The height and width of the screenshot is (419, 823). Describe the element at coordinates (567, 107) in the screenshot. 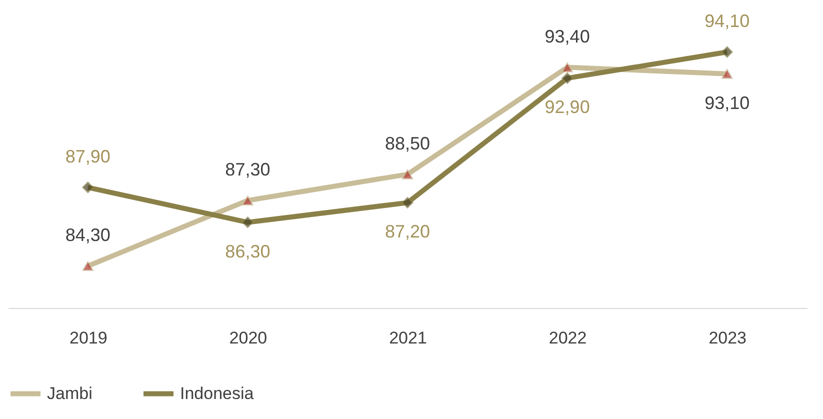

I see `data-label: 92,90` at that location.